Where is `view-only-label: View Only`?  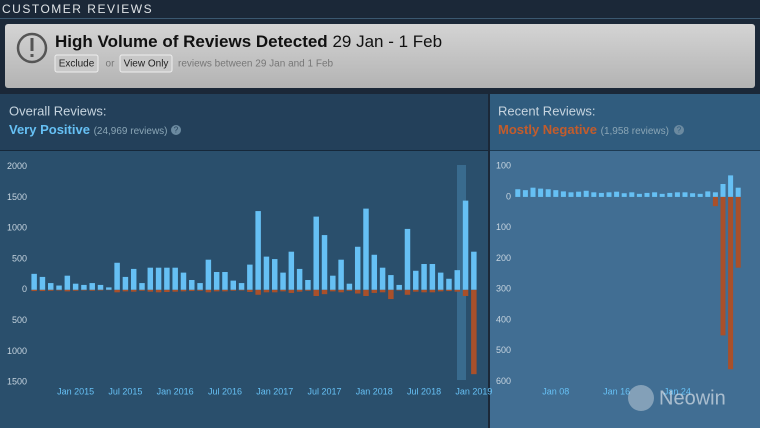 view-only-label: View Only is located at coordinates (146, 64).